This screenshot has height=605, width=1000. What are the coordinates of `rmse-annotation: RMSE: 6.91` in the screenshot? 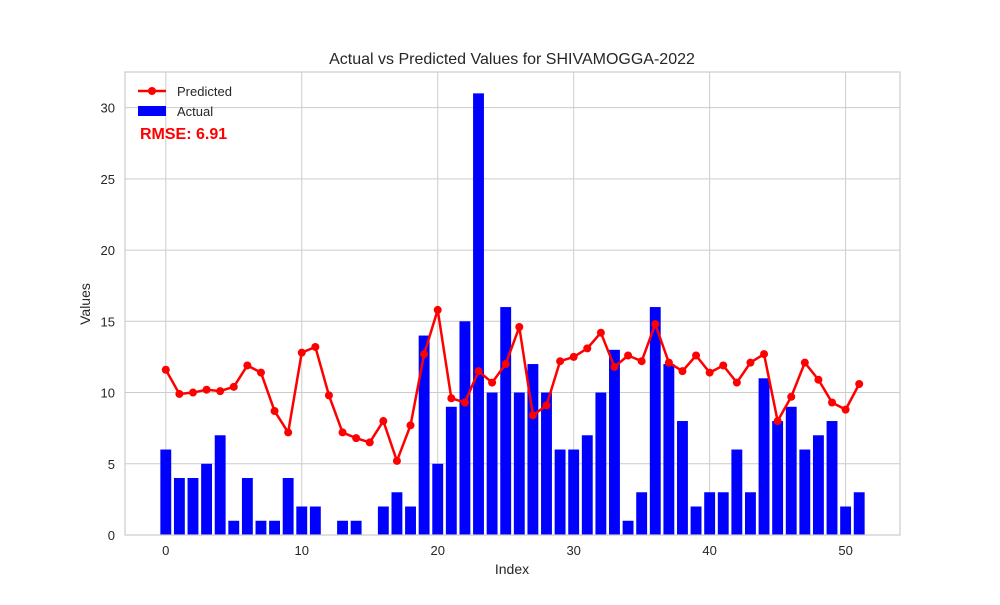 It's located at (183, 134).